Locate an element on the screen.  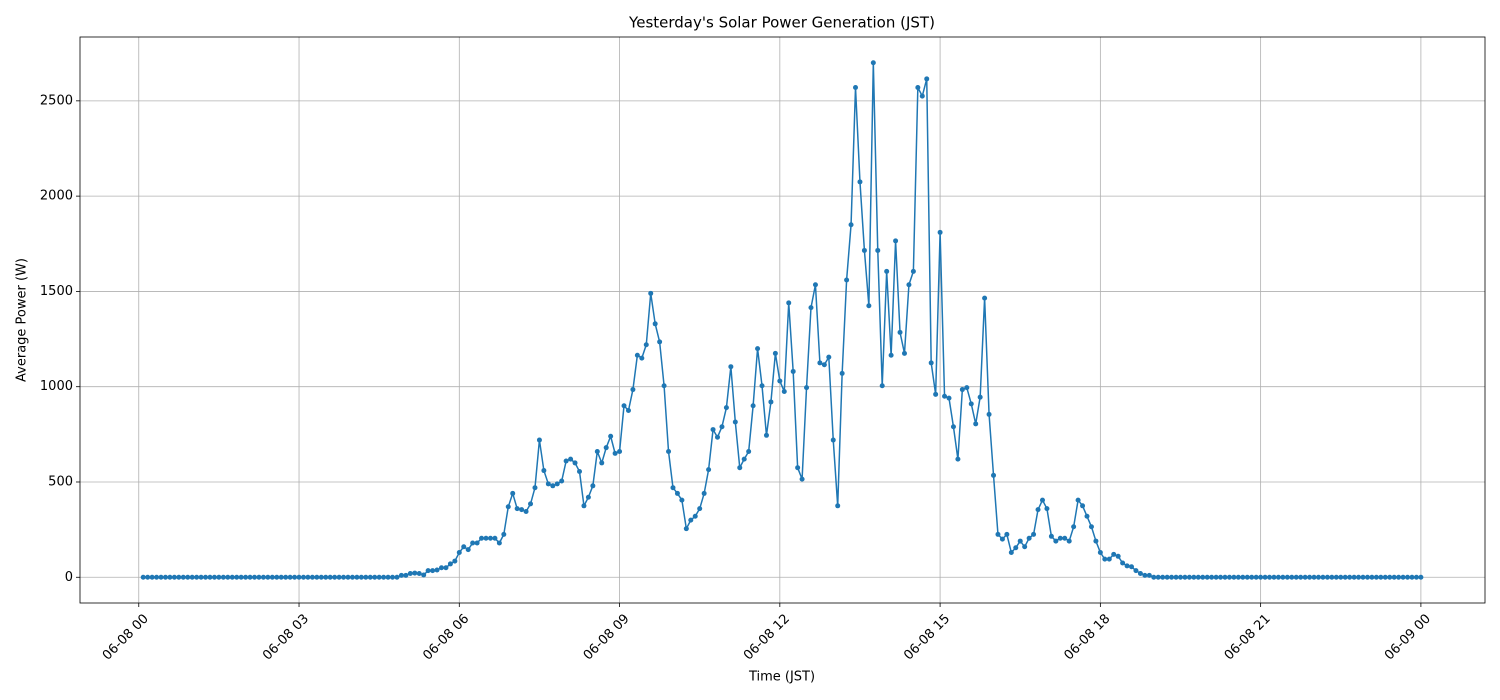
chart-title: Yesterday's Solar Power Generation (JST) is located at coordinates (781, 23).